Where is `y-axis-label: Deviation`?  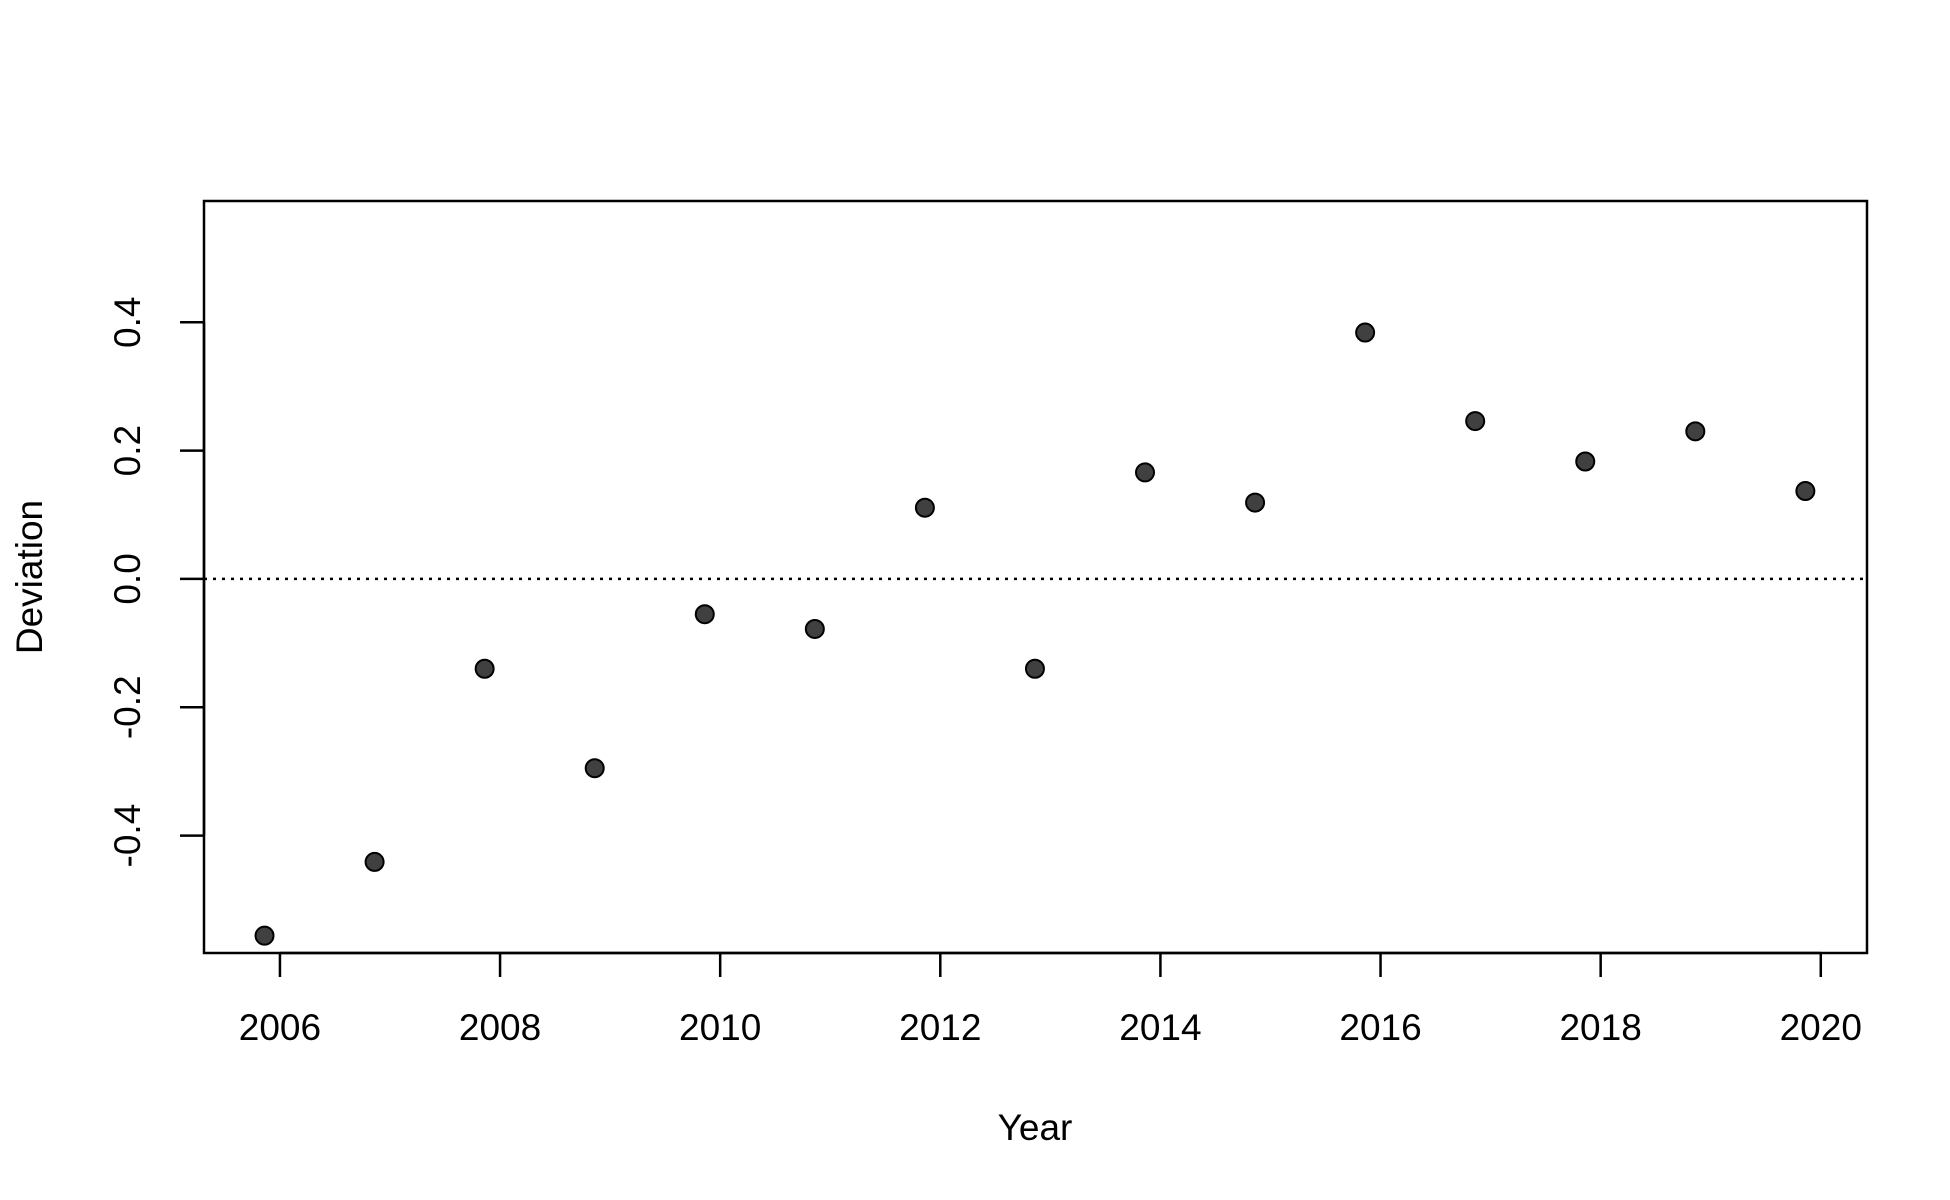
y-axis-label: Deviation is located at coordinates (29, 577).